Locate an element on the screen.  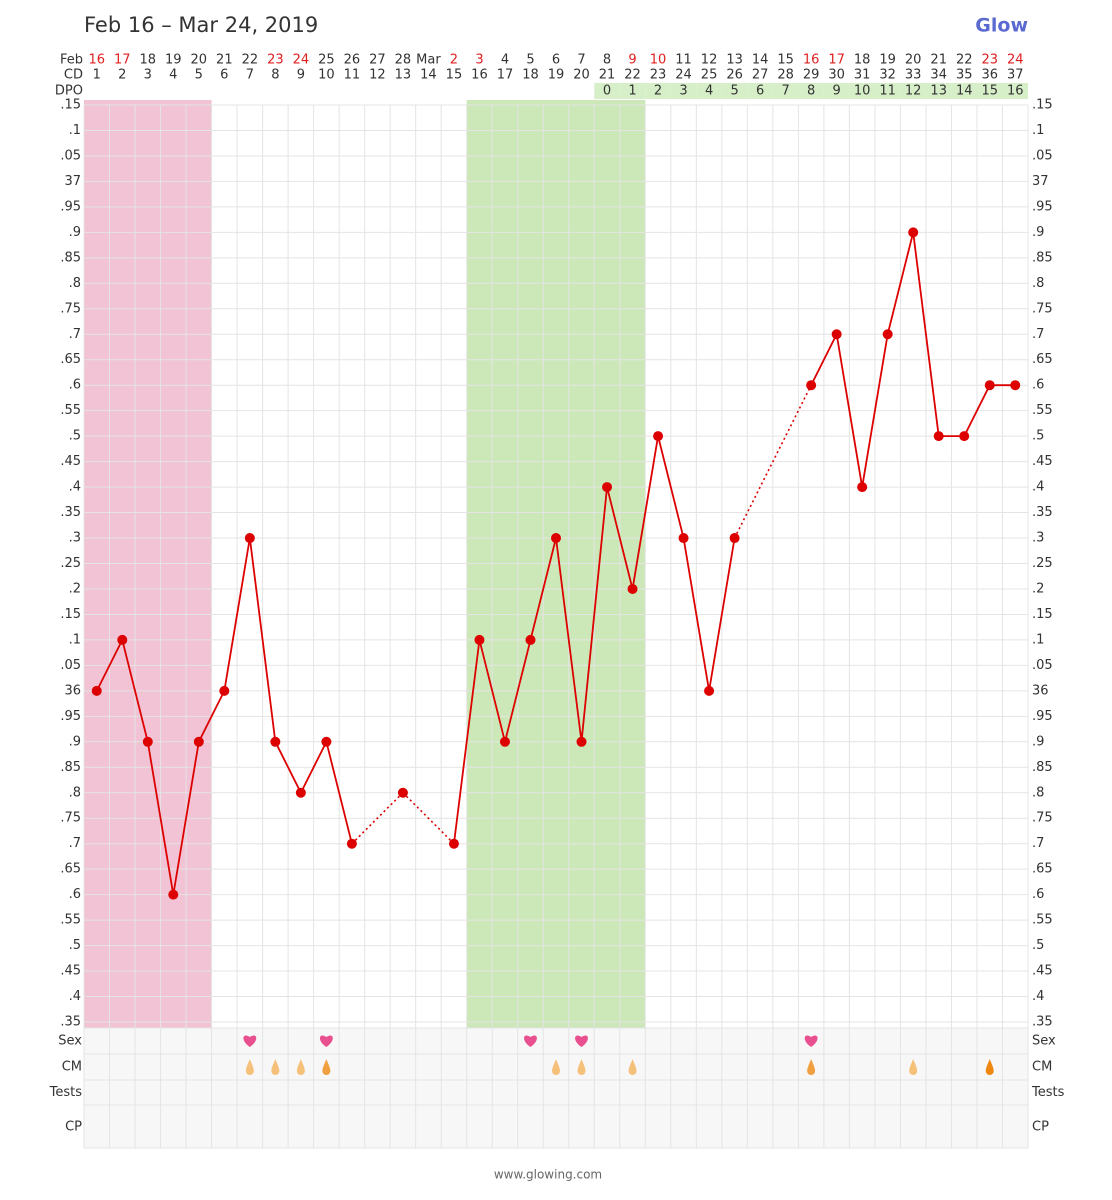
date-label: 26 is located at coordinates (352, 60).